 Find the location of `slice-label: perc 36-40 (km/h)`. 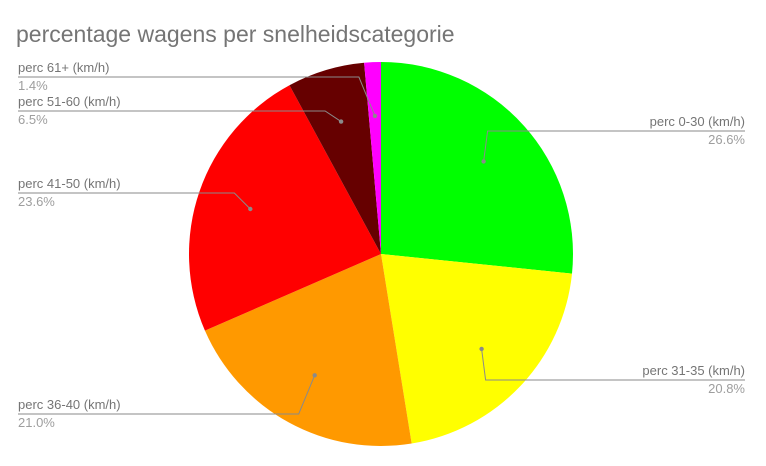

slice-label: perc 36-40 (km/h) is located at coordinates (69, 404).